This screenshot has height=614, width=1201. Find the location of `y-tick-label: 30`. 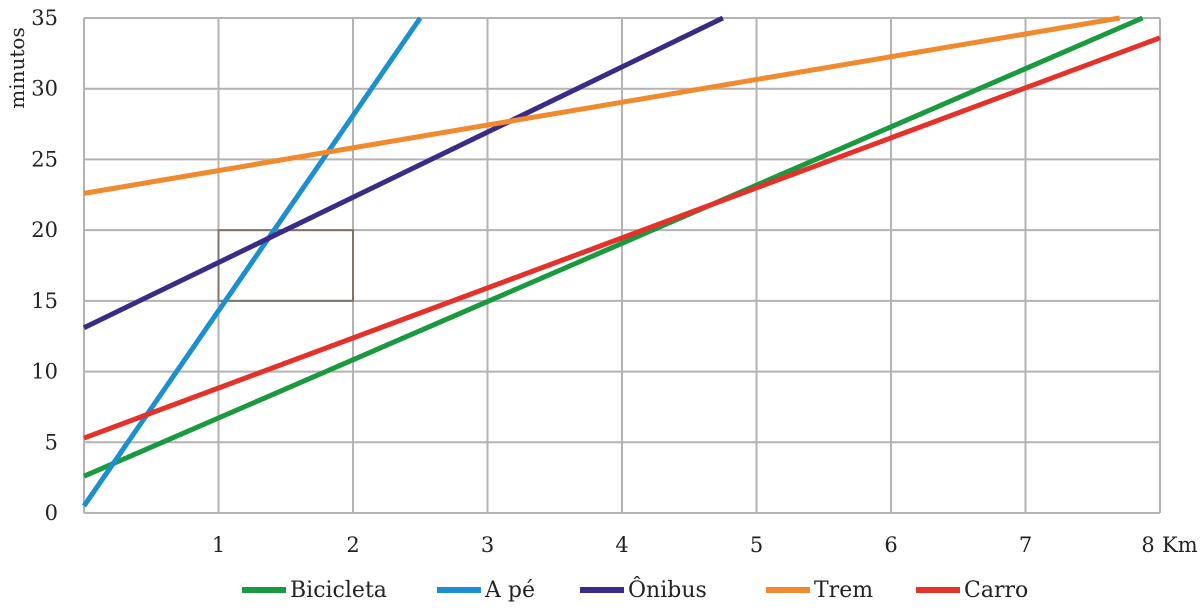

y-tick-label: 30 is located at coordinates (44, 89).